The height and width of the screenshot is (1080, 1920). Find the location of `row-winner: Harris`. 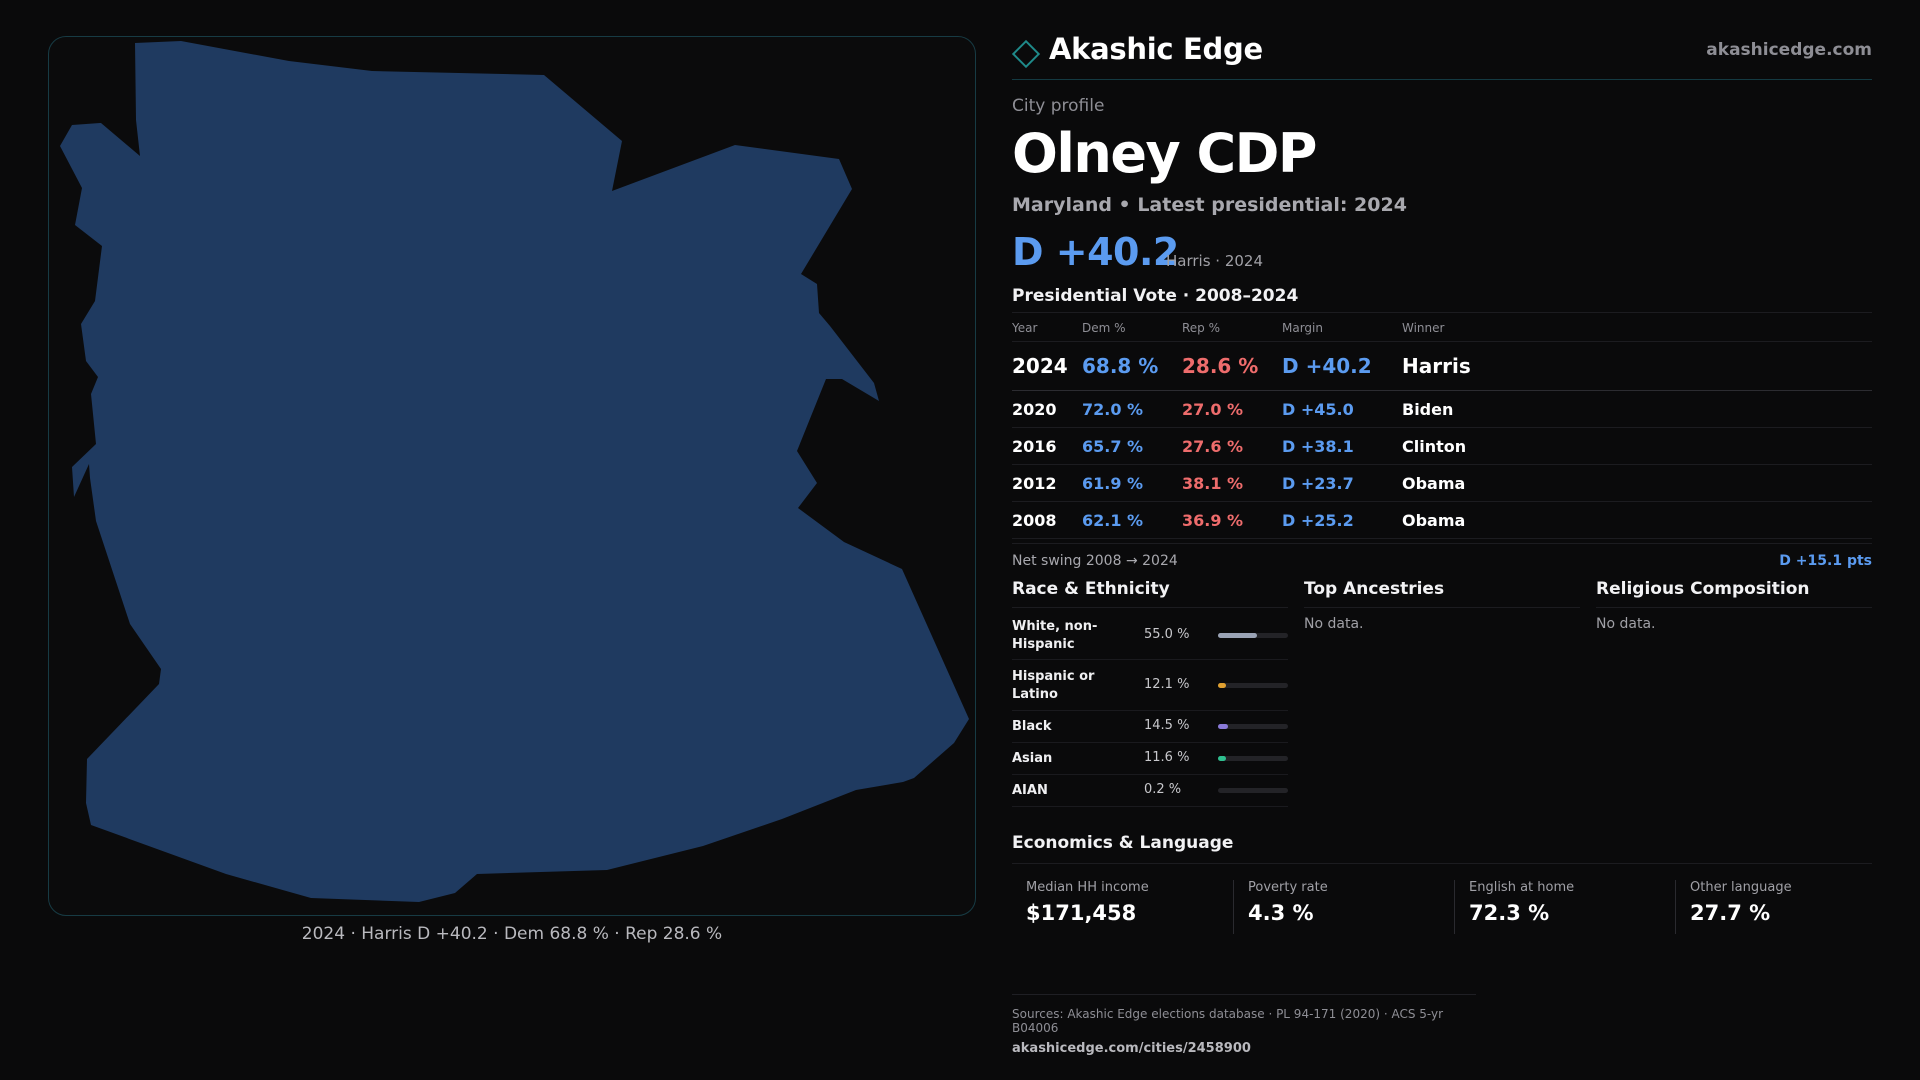

row-winner: Harris is located at coordinates (1637, 366).